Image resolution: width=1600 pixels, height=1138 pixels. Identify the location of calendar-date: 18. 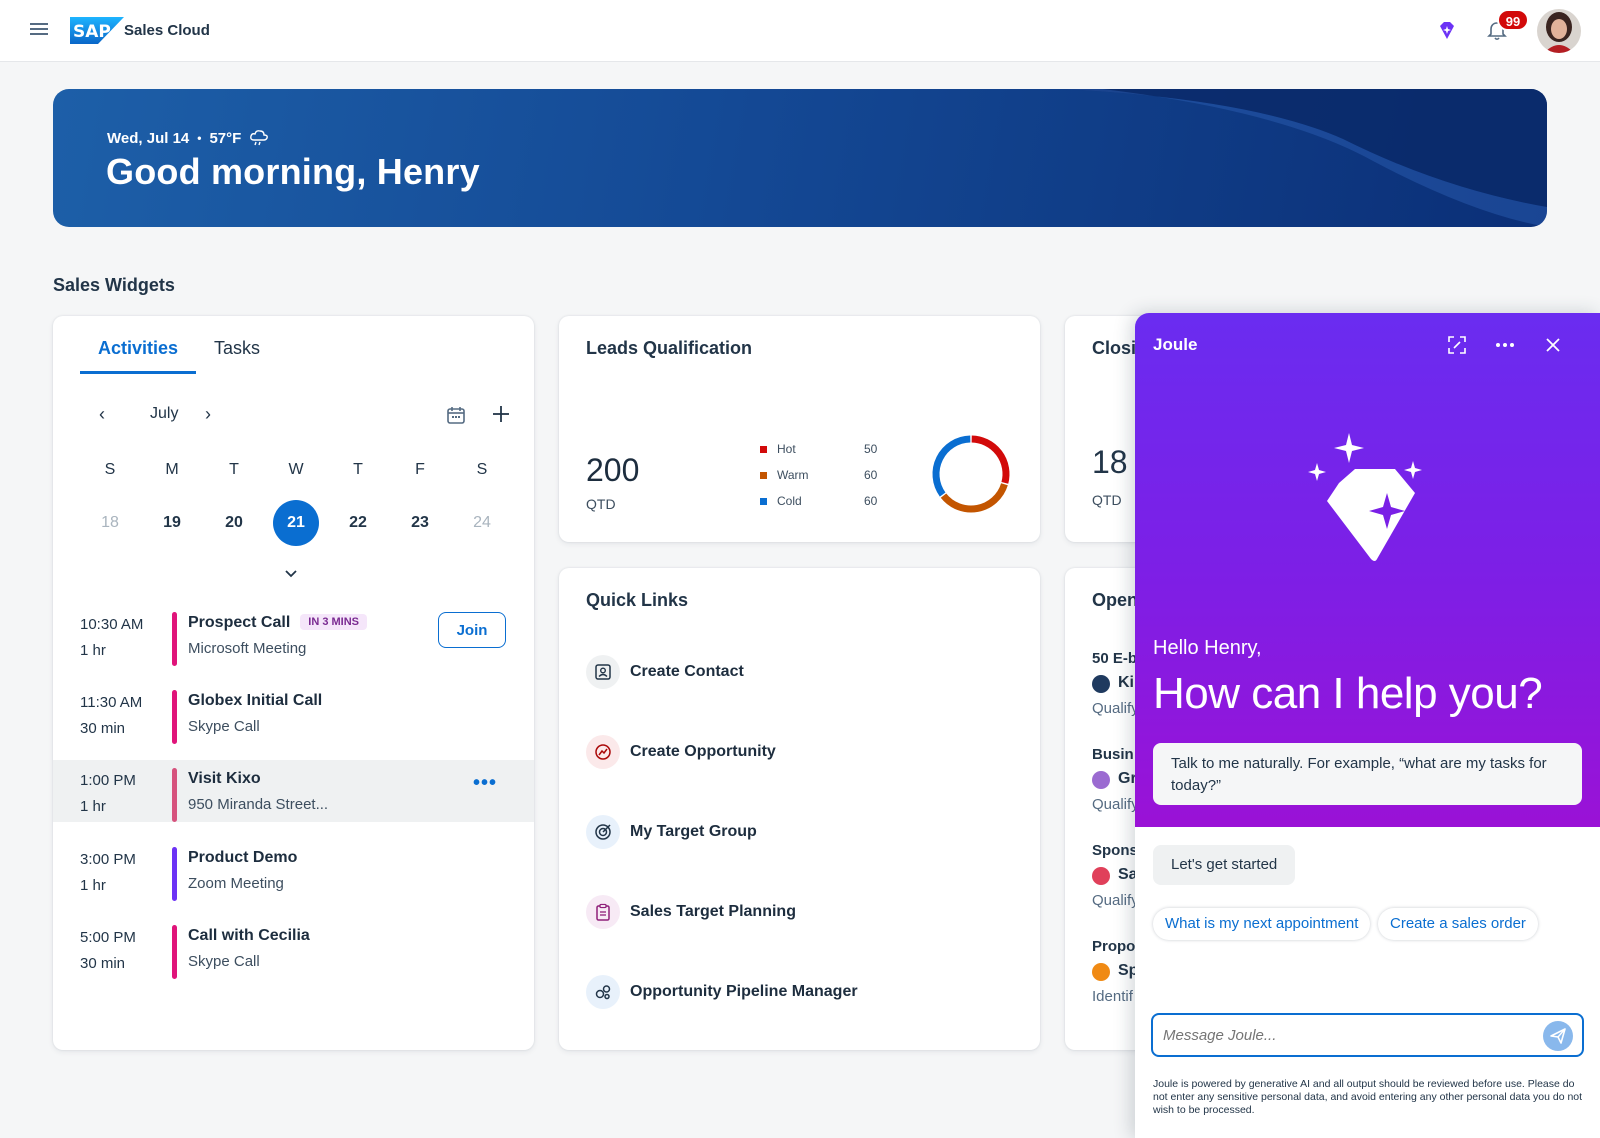
(110, 522).